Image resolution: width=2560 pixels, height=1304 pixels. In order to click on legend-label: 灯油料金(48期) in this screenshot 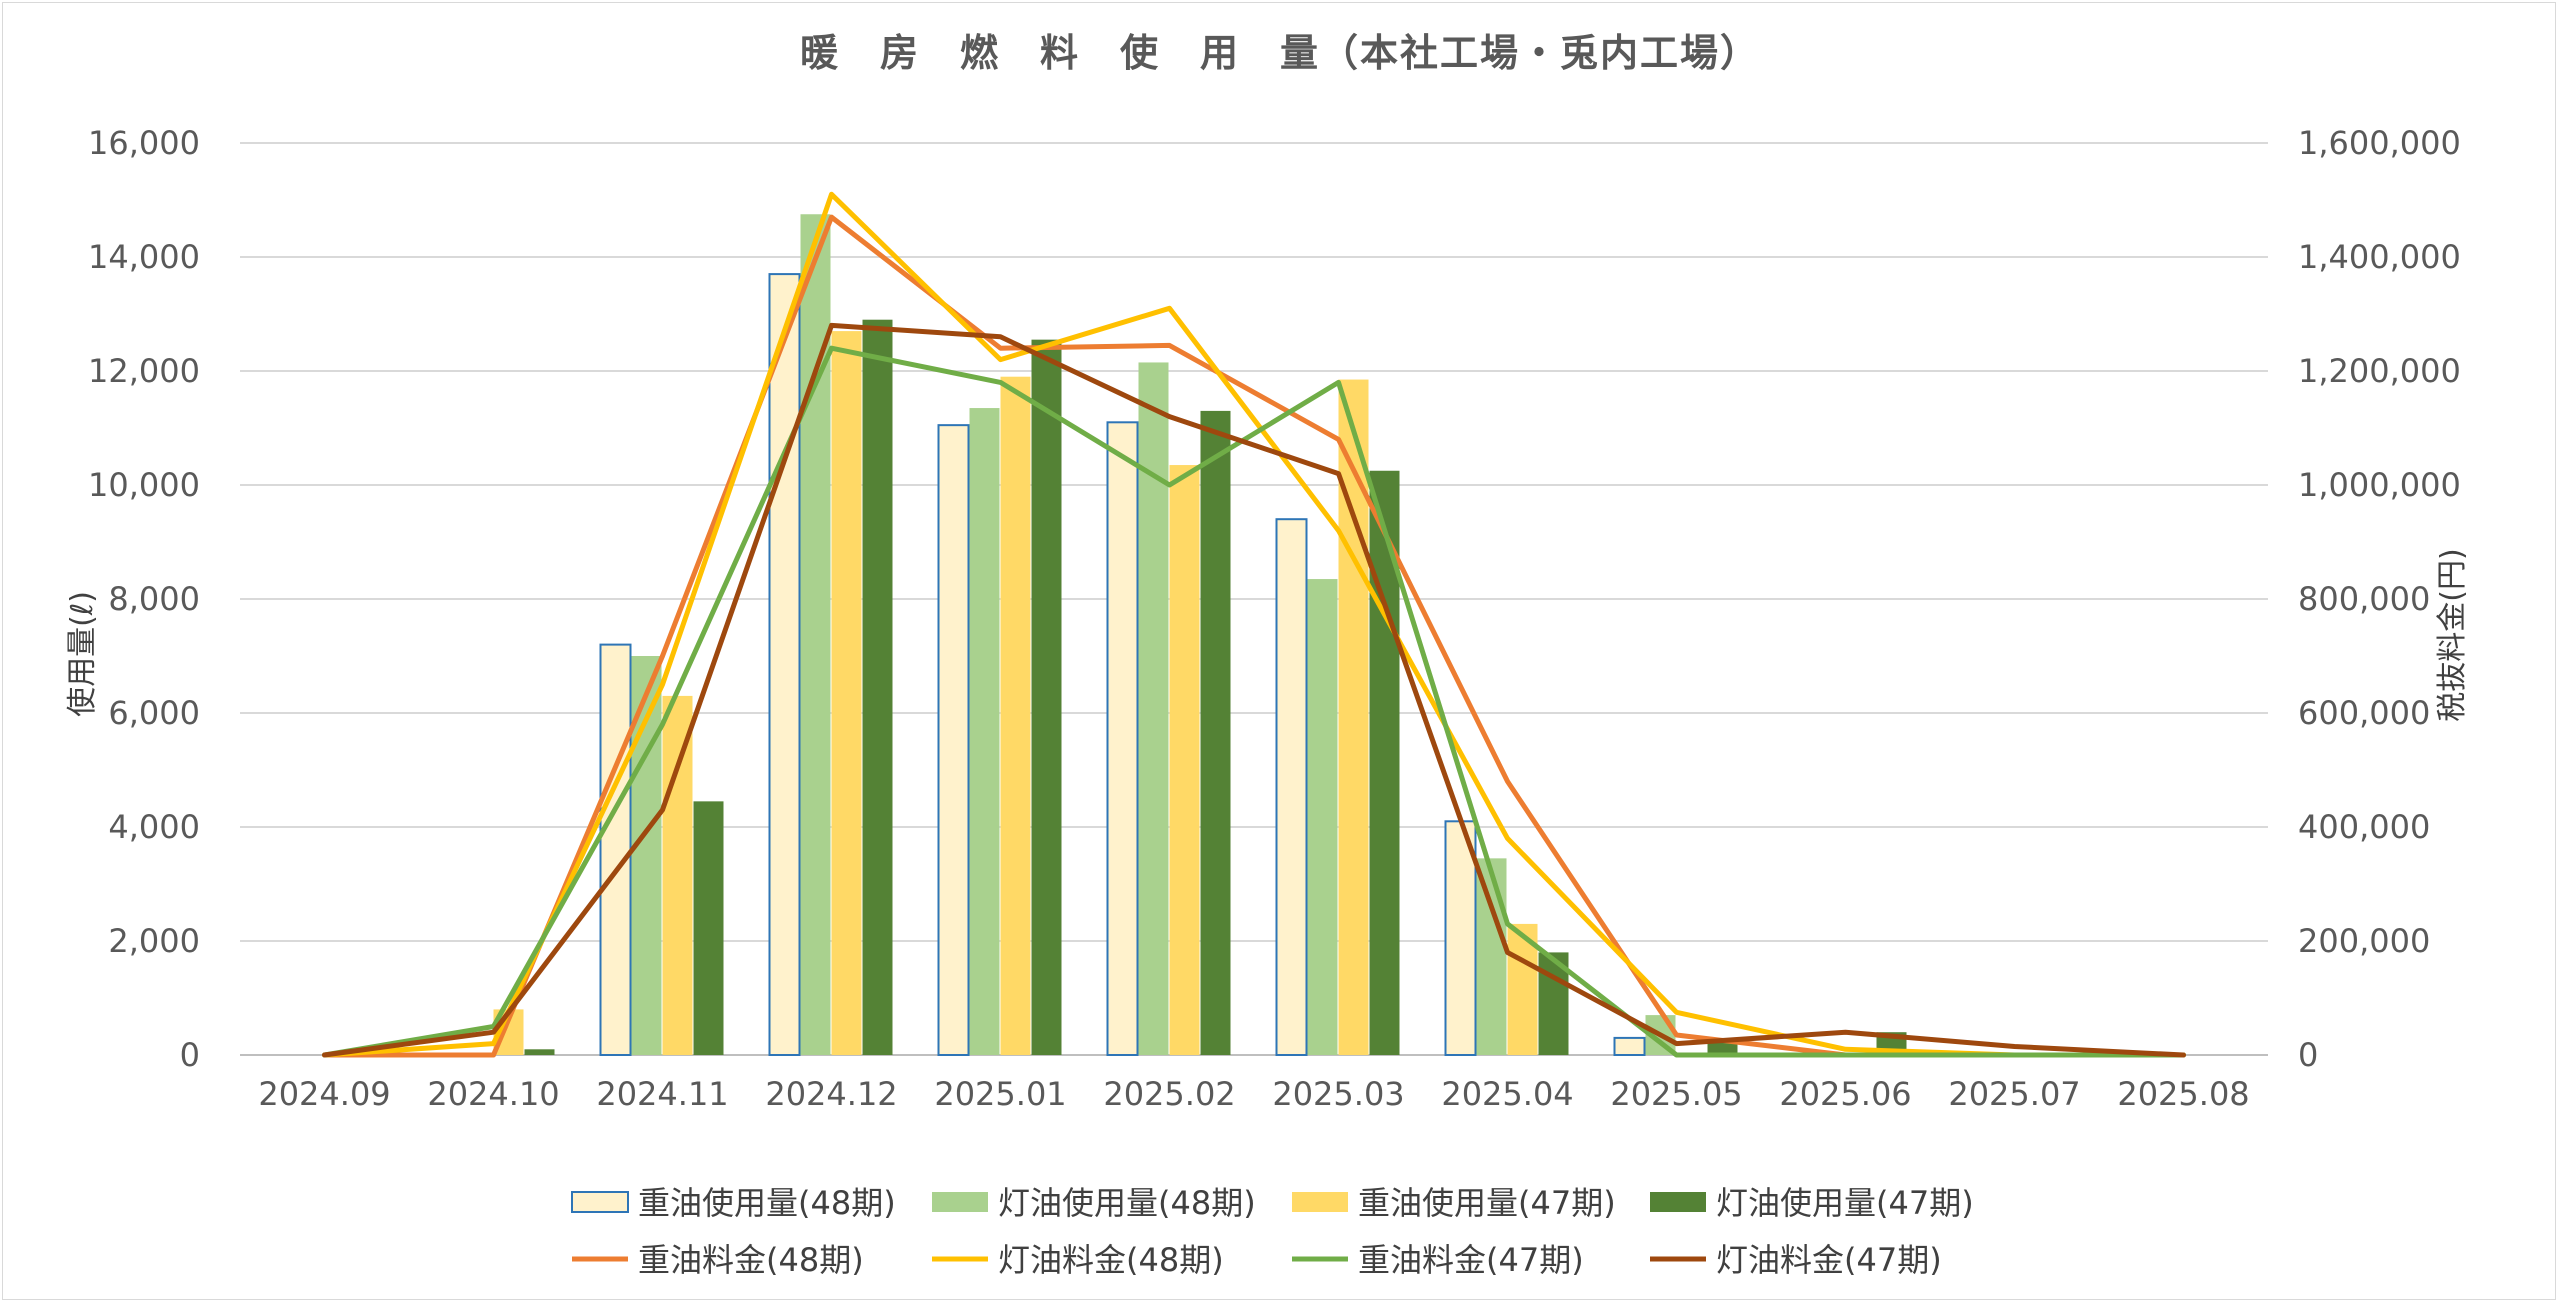, I will do `click(1111, 1260)`.